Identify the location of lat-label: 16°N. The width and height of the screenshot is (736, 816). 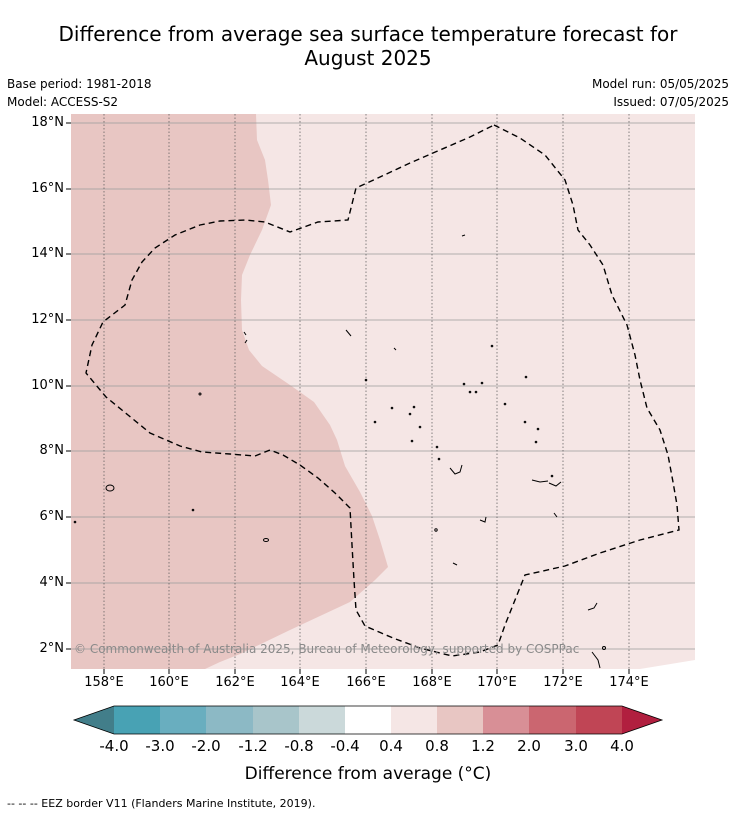
(47, 188).